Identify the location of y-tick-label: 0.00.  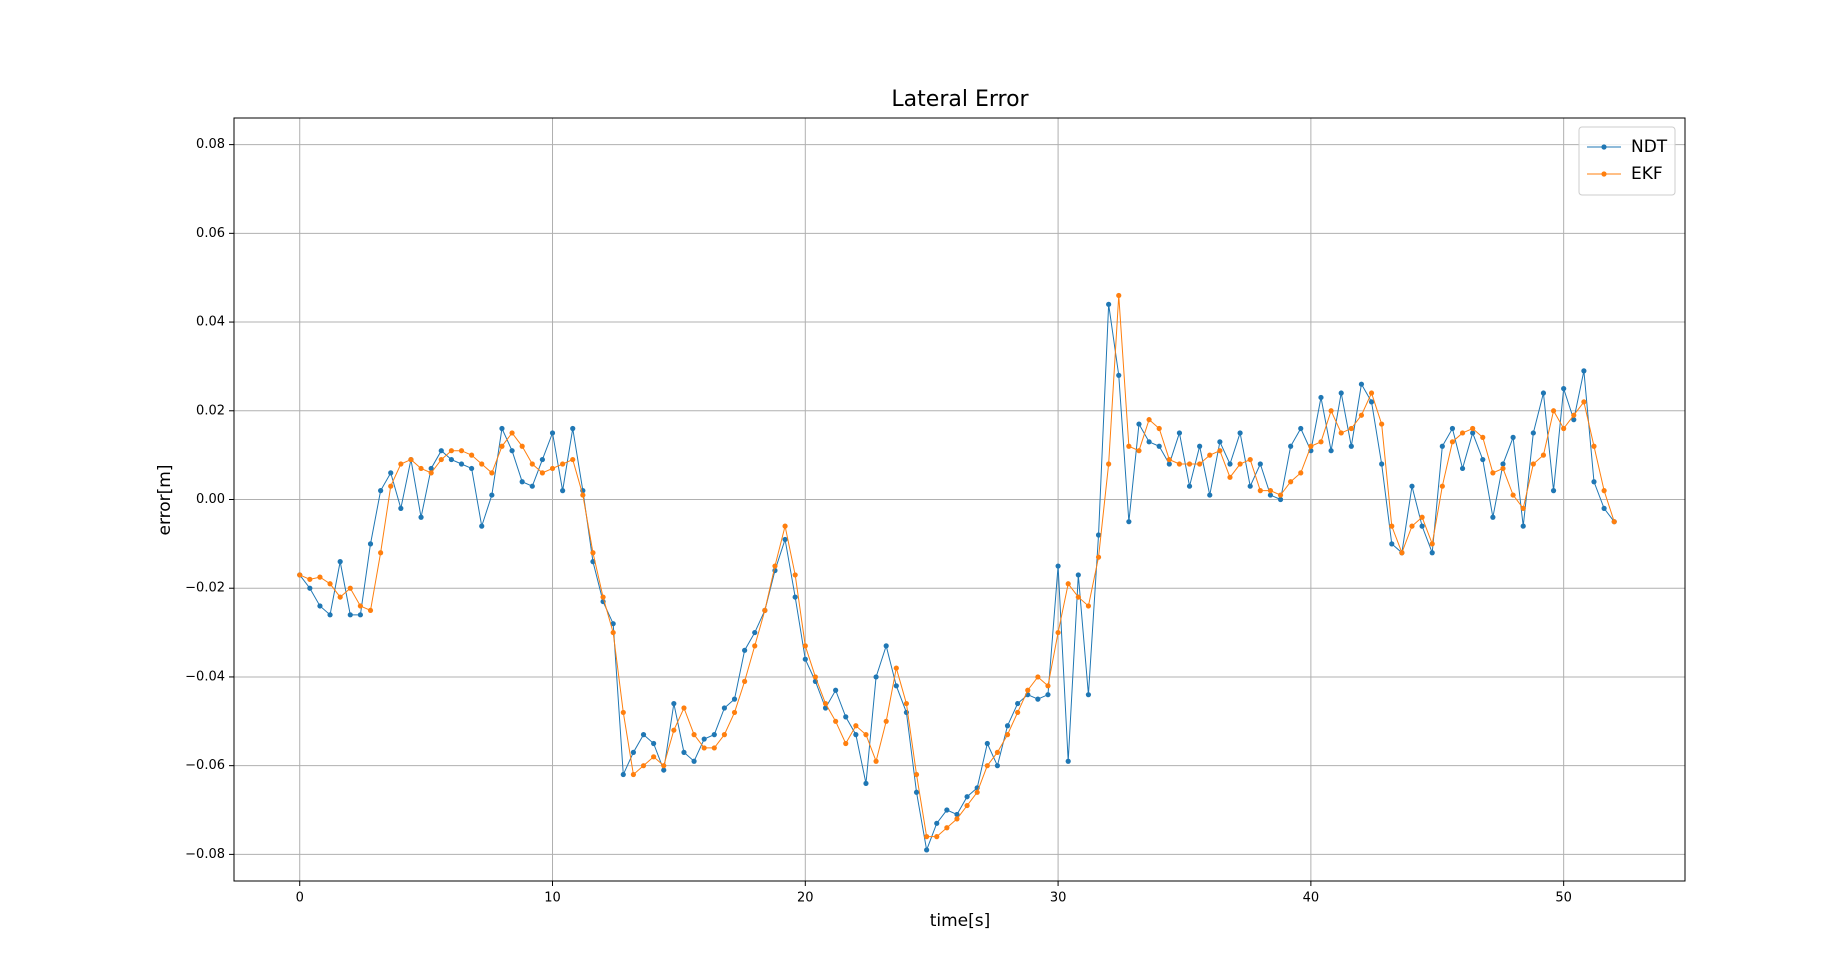
(210, 499).